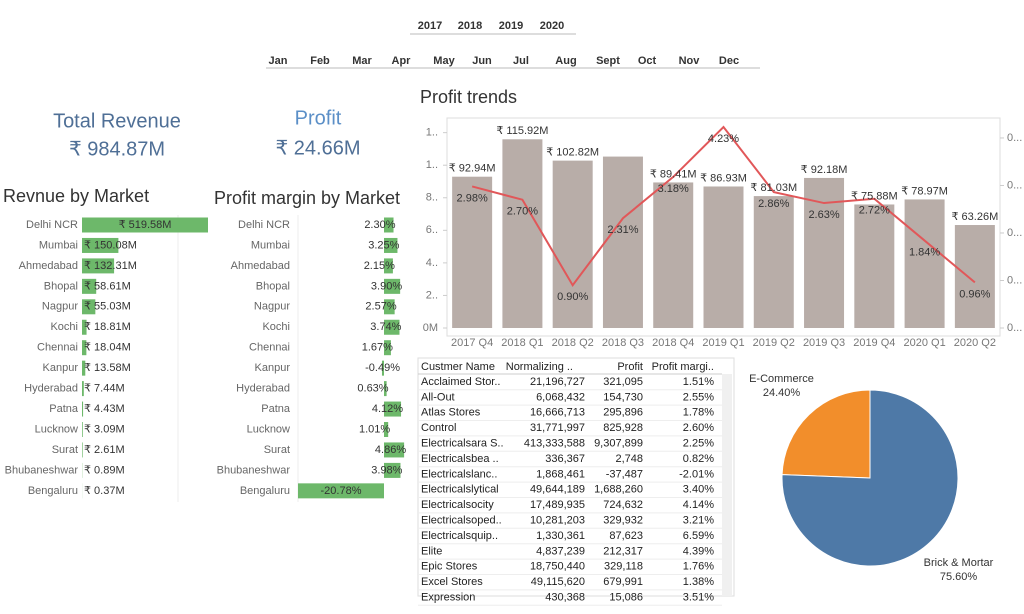 The height and width of the screenshot is (614, 1024). Describe the element at coordinates (572, 297) in the screenshot. I see `value-label: 0.90%` at that location.